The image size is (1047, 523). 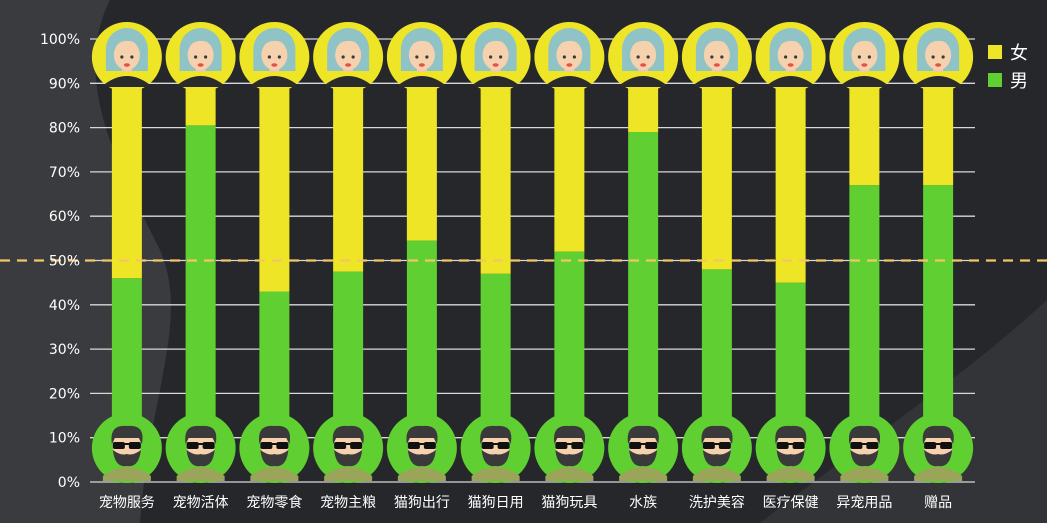 What do you see at coordinates (717, 502) in the screenshot?
I see `x-tick-label: 洗护美容` at bounding box center [717, 502].